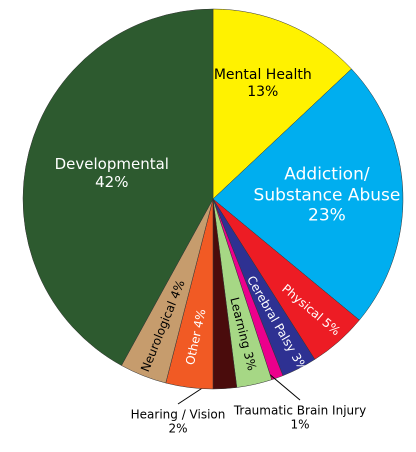  I want to click on value-label: 13%, so click(263, 91).